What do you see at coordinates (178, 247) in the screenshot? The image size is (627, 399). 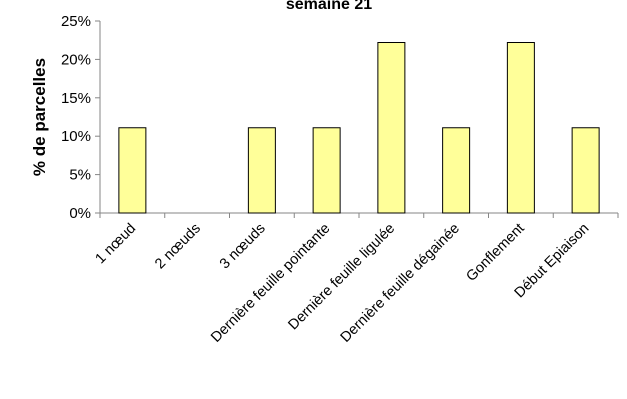 I see `x-category-label: 2 nœuds` at bounding box center [178, 247].